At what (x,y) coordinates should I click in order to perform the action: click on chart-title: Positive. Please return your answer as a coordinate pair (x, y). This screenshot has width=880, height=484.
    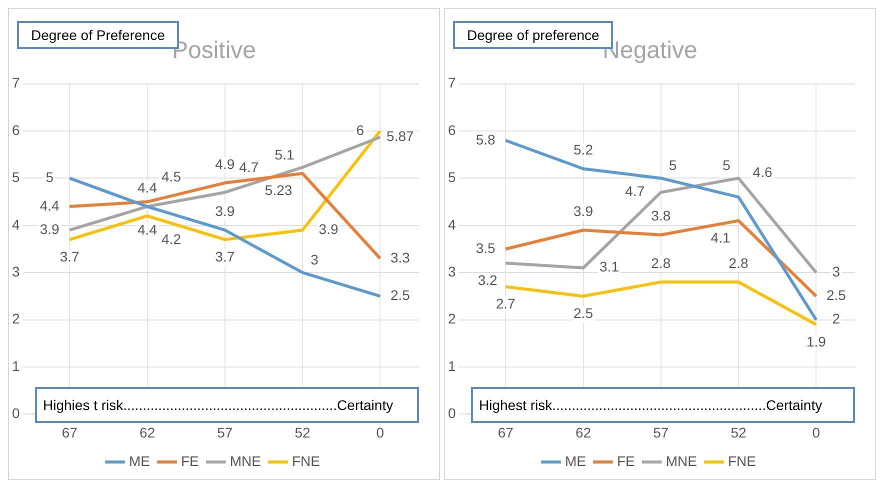
    Looking at the image, I should click on (214, 50).